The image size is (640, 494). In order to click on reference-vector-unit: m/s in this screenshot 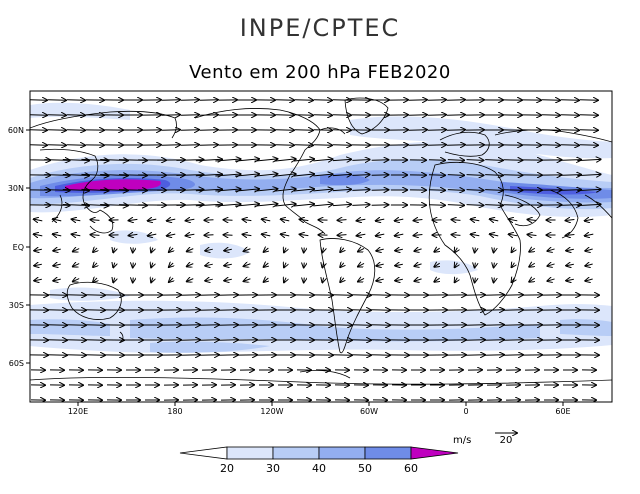, I will do `click(462, 440)`.